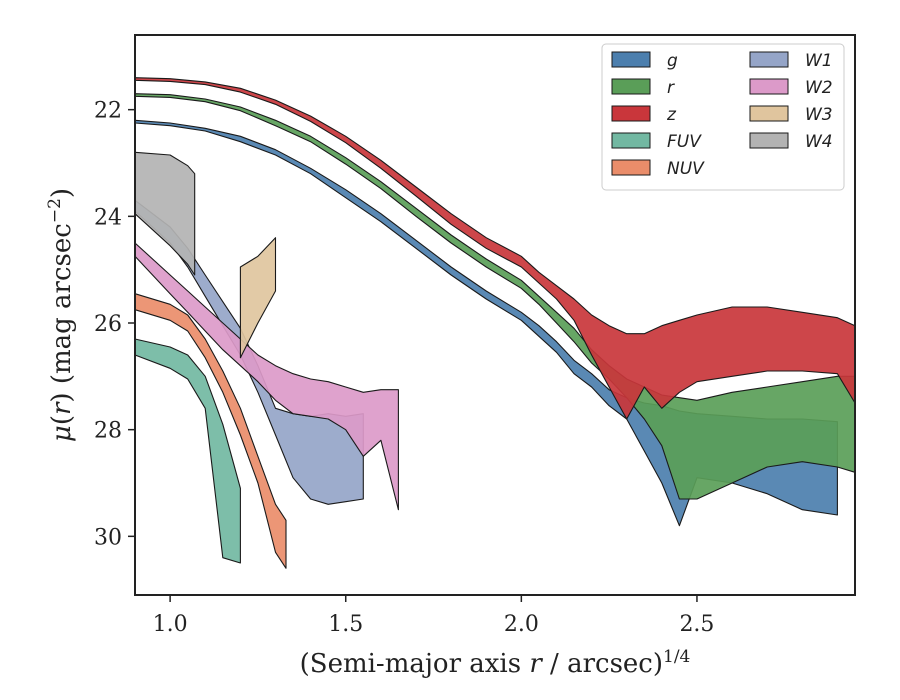  Describe the element at coordinates (108, 431) in the screenshot. I see `y-tick-label: 28` at that location.